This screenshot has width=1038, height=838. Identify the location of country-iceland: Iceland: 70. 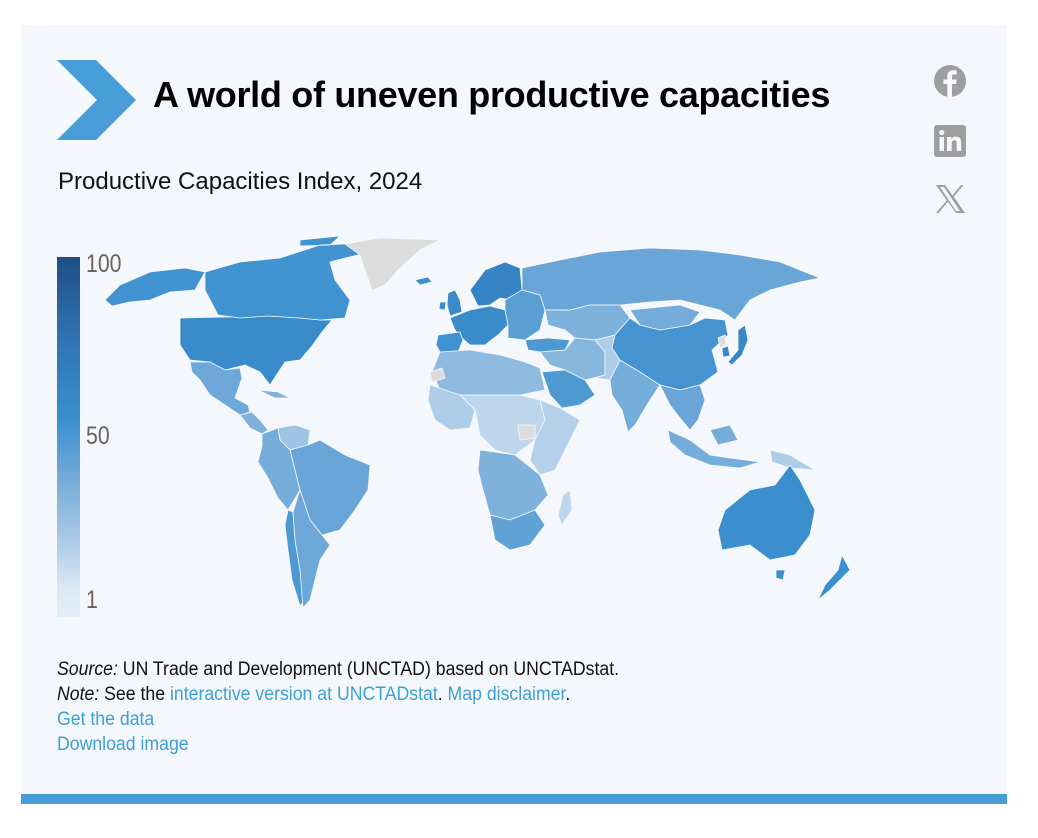
(423, 281).